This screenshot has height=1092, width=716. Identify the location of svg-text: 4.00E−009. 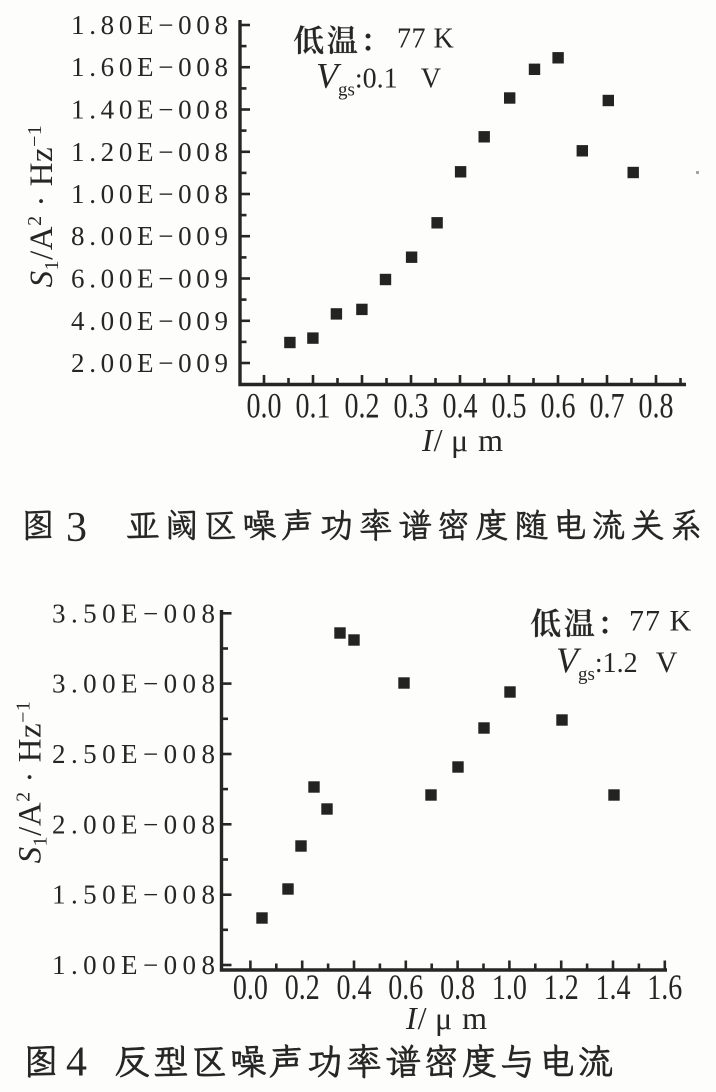
(149, 321).